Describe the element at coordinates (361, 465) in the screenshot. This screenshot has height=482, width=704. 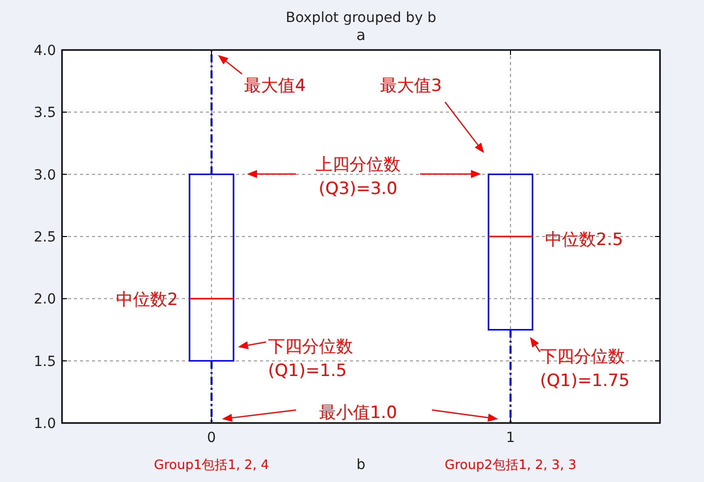
I see `x-axis-title: b` at that location.